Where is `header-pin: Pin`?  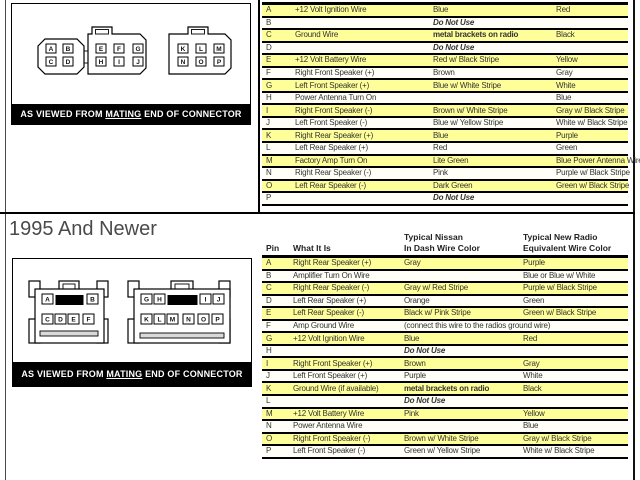 header-pin: Pin is located at coordinates (273, 247).